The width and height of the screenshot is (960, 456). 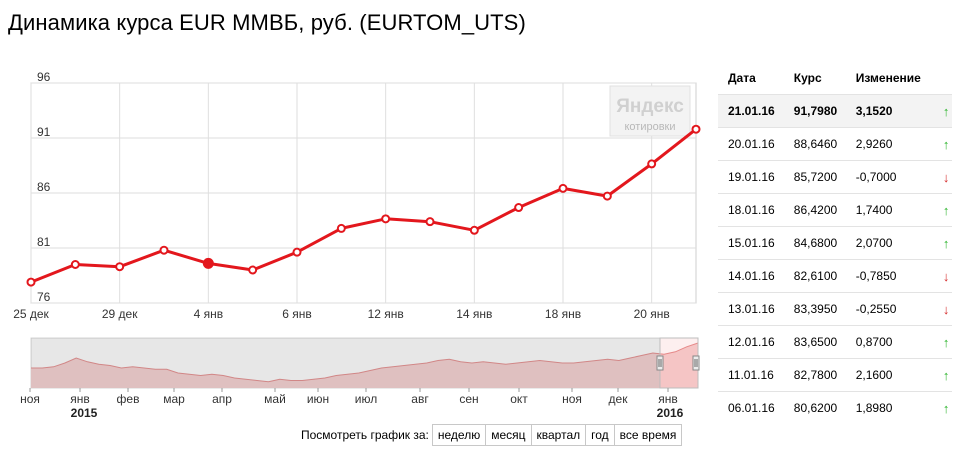 I want to click on period-all-time-button: все время, so click(x=648, y=435).